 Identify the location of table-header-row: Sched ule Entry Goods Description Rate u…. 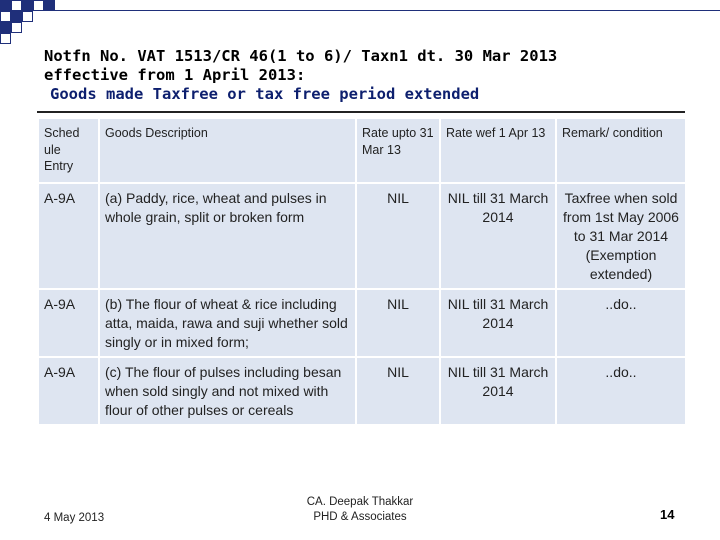
(362, 150).